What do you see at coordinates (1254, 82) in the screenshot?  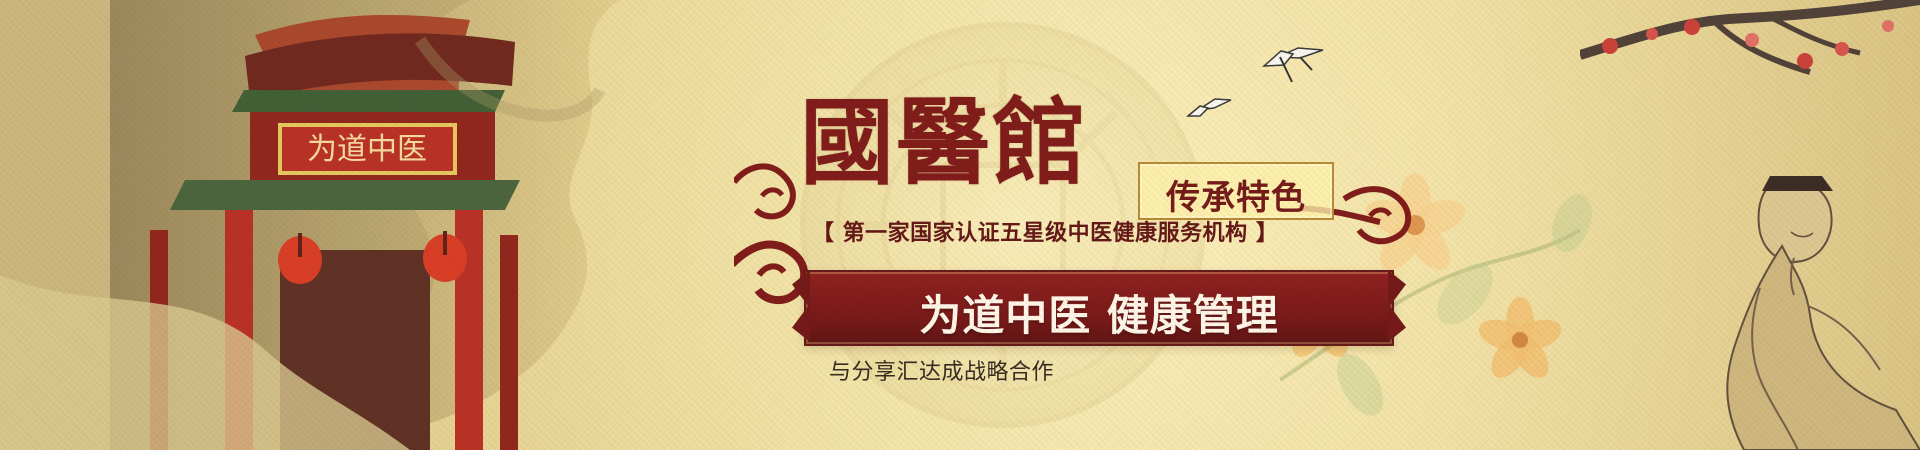 I see `crane-birds-illustration` at bounding box center [1254, 82].